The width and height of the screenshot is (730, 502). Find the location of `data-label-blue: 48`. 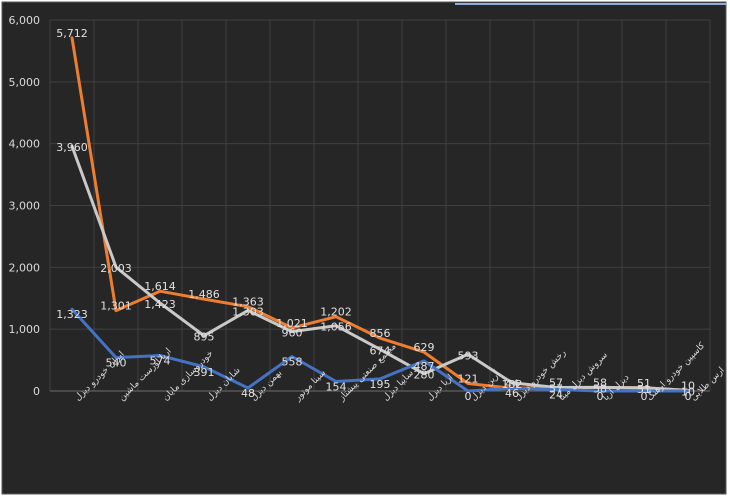

data-label-blue: 48 is located at coordinates (248, 393).